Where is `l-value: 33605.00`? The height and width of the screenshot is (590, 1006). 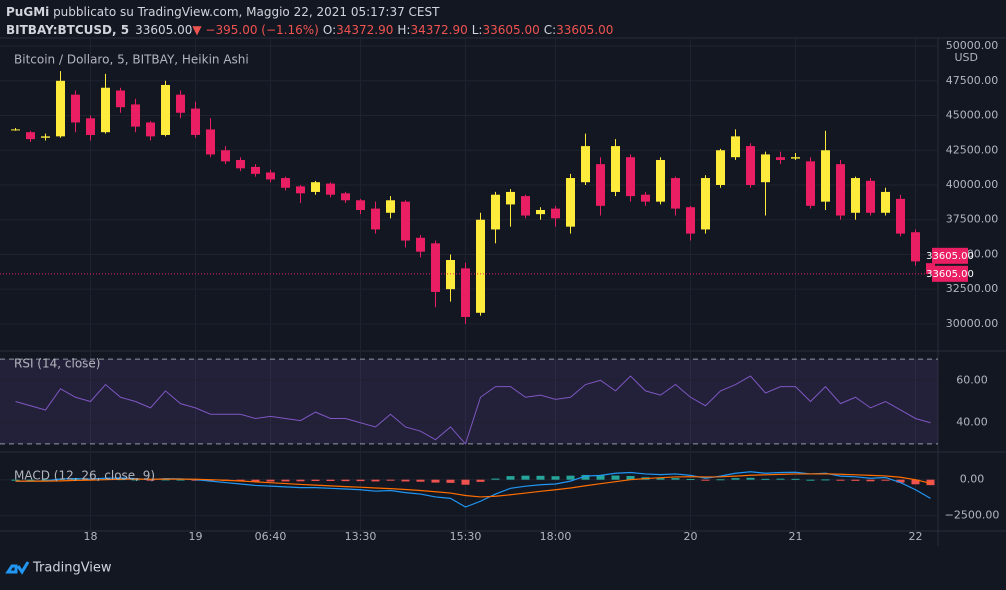
l-value: 33605.00 is located at coordinates (510, 30).